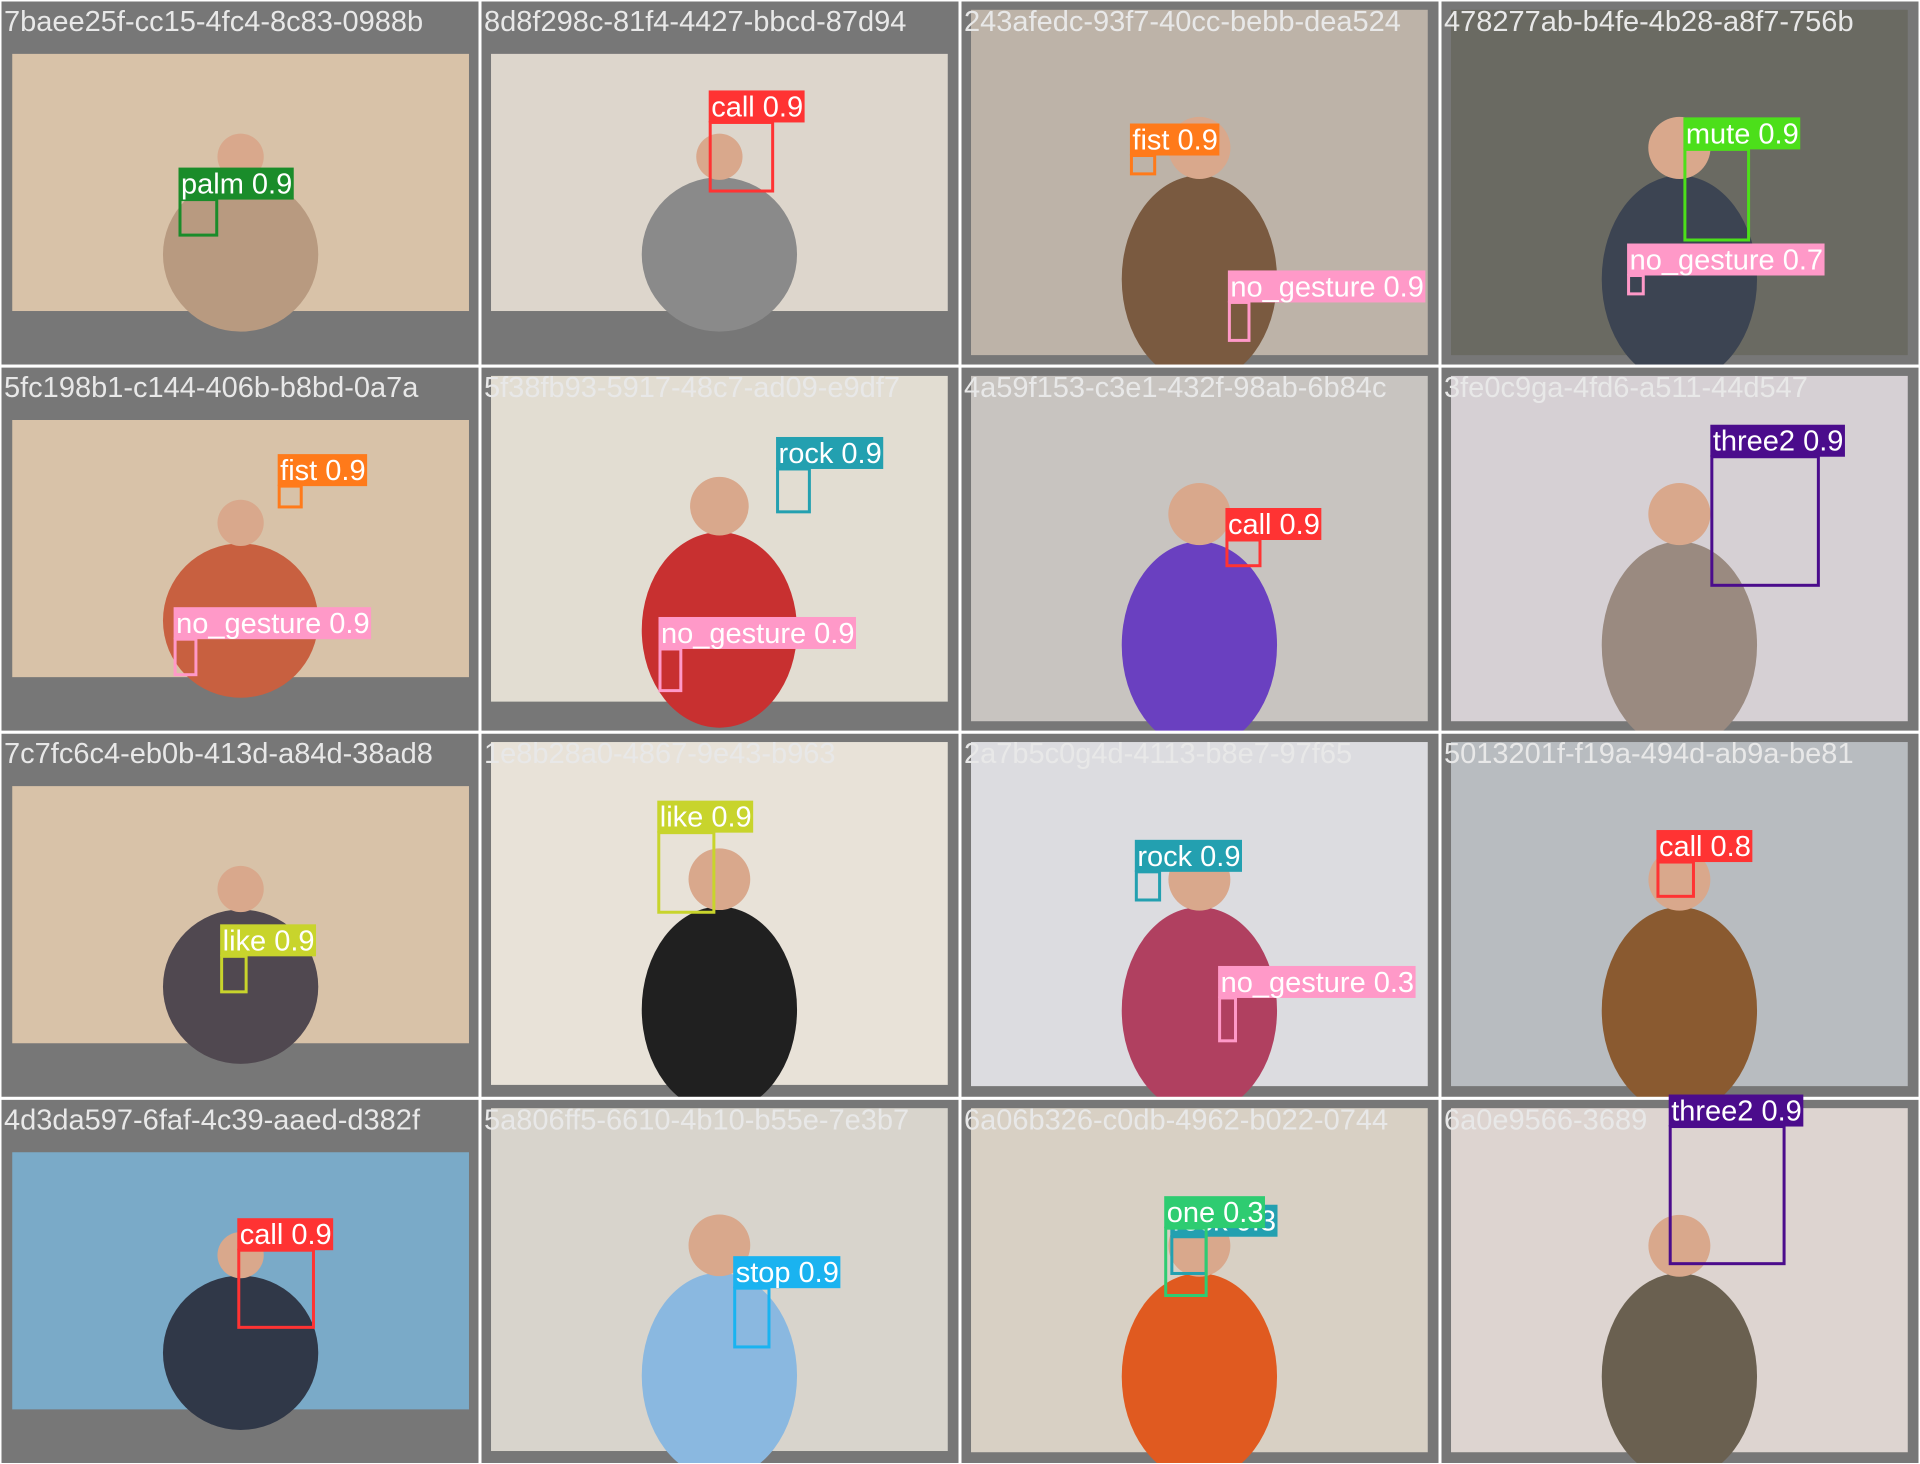 The height and width of the screenshot is (1464, 1920). What do you see at coordinates (1649, 22) in the screenshot?
I see `filename: 478277ab-b4fe-4b28-a8f7-756b` at bounding box center [1649, 22].